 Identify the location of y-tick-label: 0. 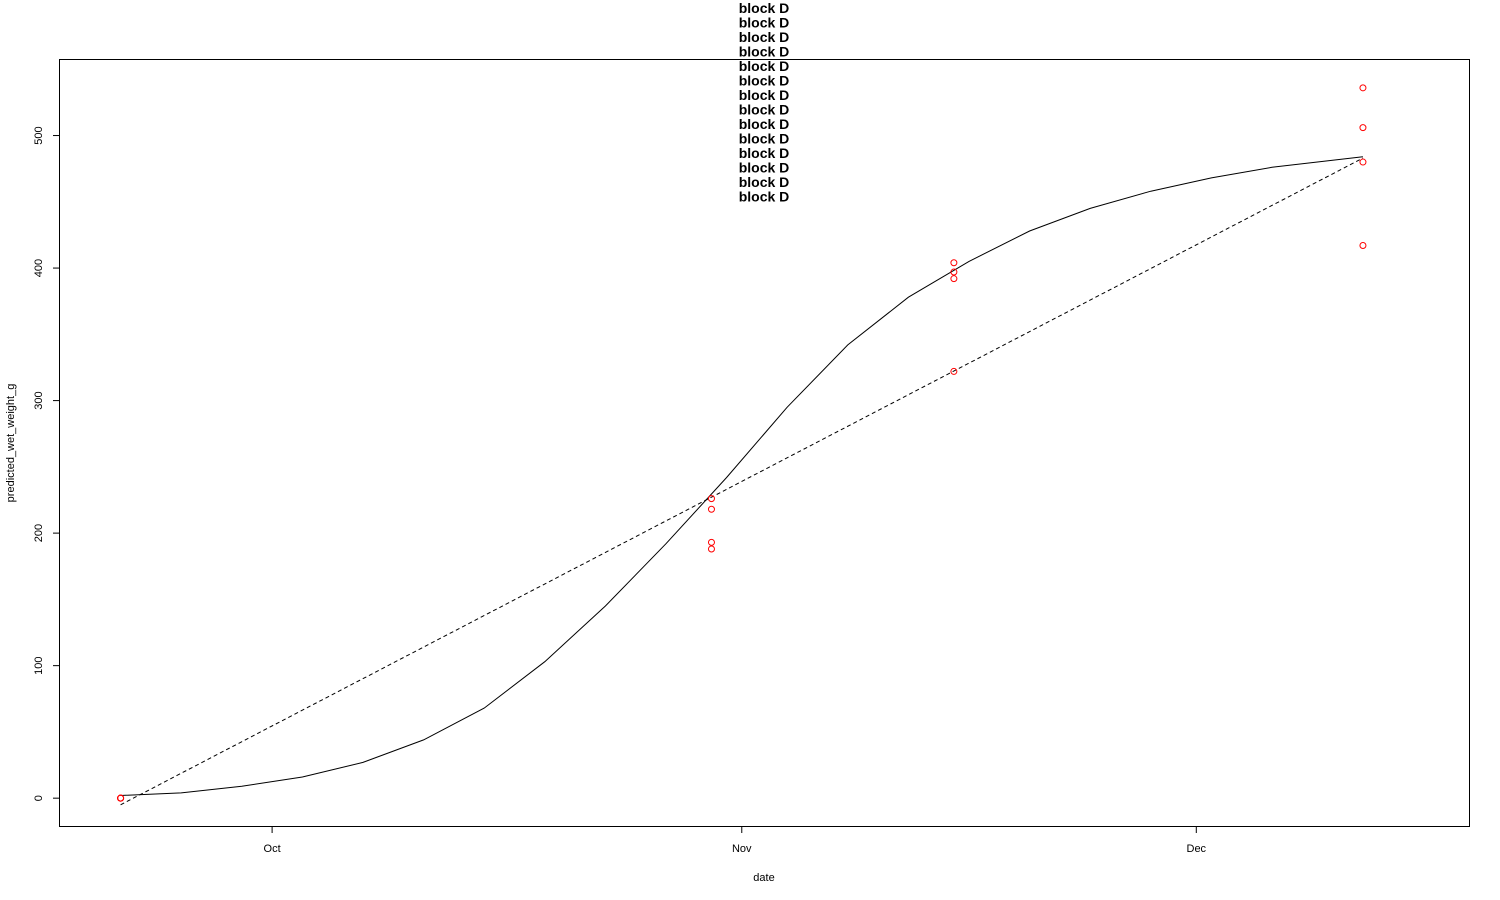
(39, 798).